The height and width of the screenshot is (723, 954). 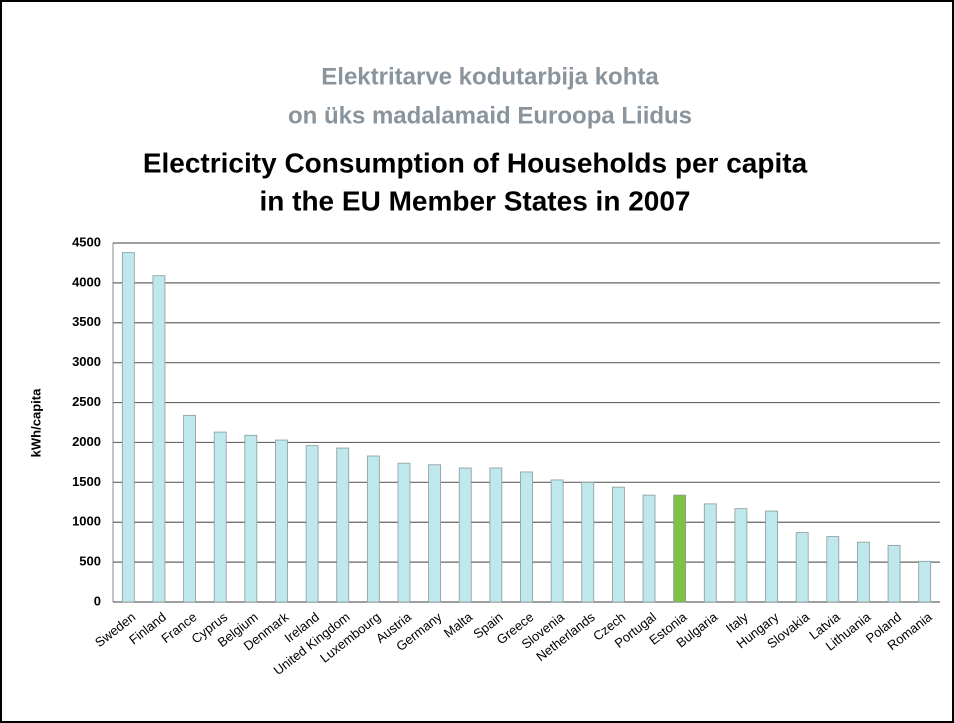 What do you see at coordinates (490, 115) in the screenshot?
I see `subtitle: on üks madalamaid Euroopa Liidus` at bounding box center [490, 115].